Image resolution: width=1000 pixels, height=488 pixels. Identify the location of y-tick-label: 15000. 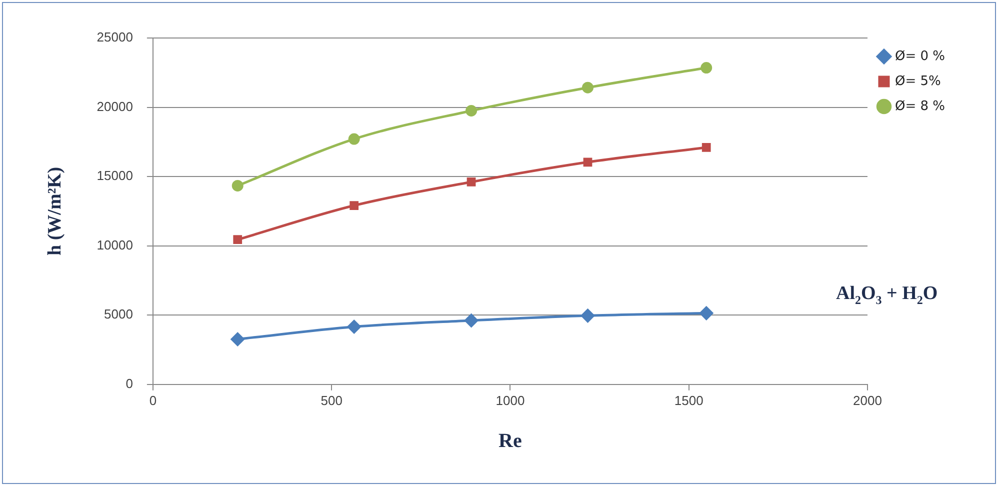
(114, 176).